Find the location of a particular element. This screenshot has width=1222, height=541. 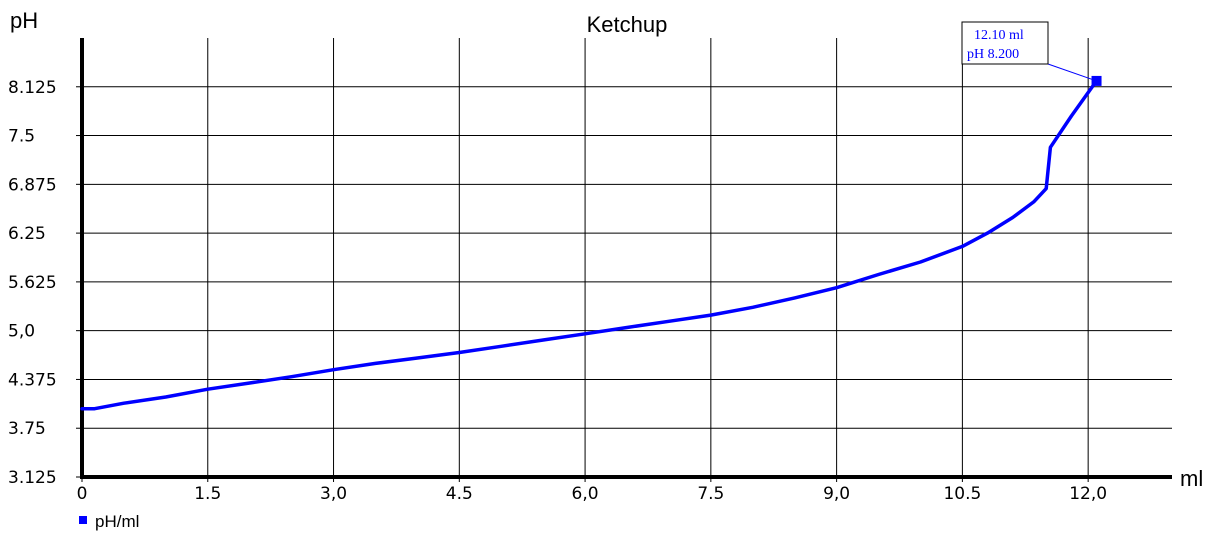

y-tick-label: 5,0 is located at coordinates (21, 332).